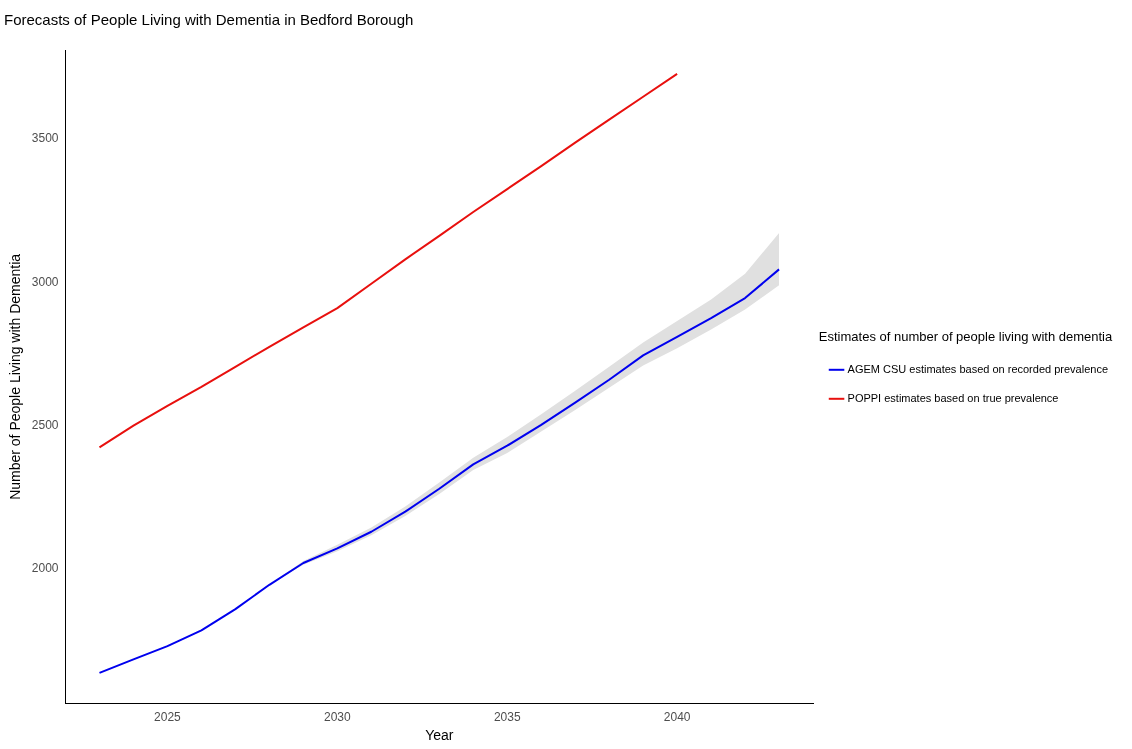  What do you see at coordinates (45, 424) in the screenshot?
I see `y-tick-label: 2500` at bounding box center [45, 424].